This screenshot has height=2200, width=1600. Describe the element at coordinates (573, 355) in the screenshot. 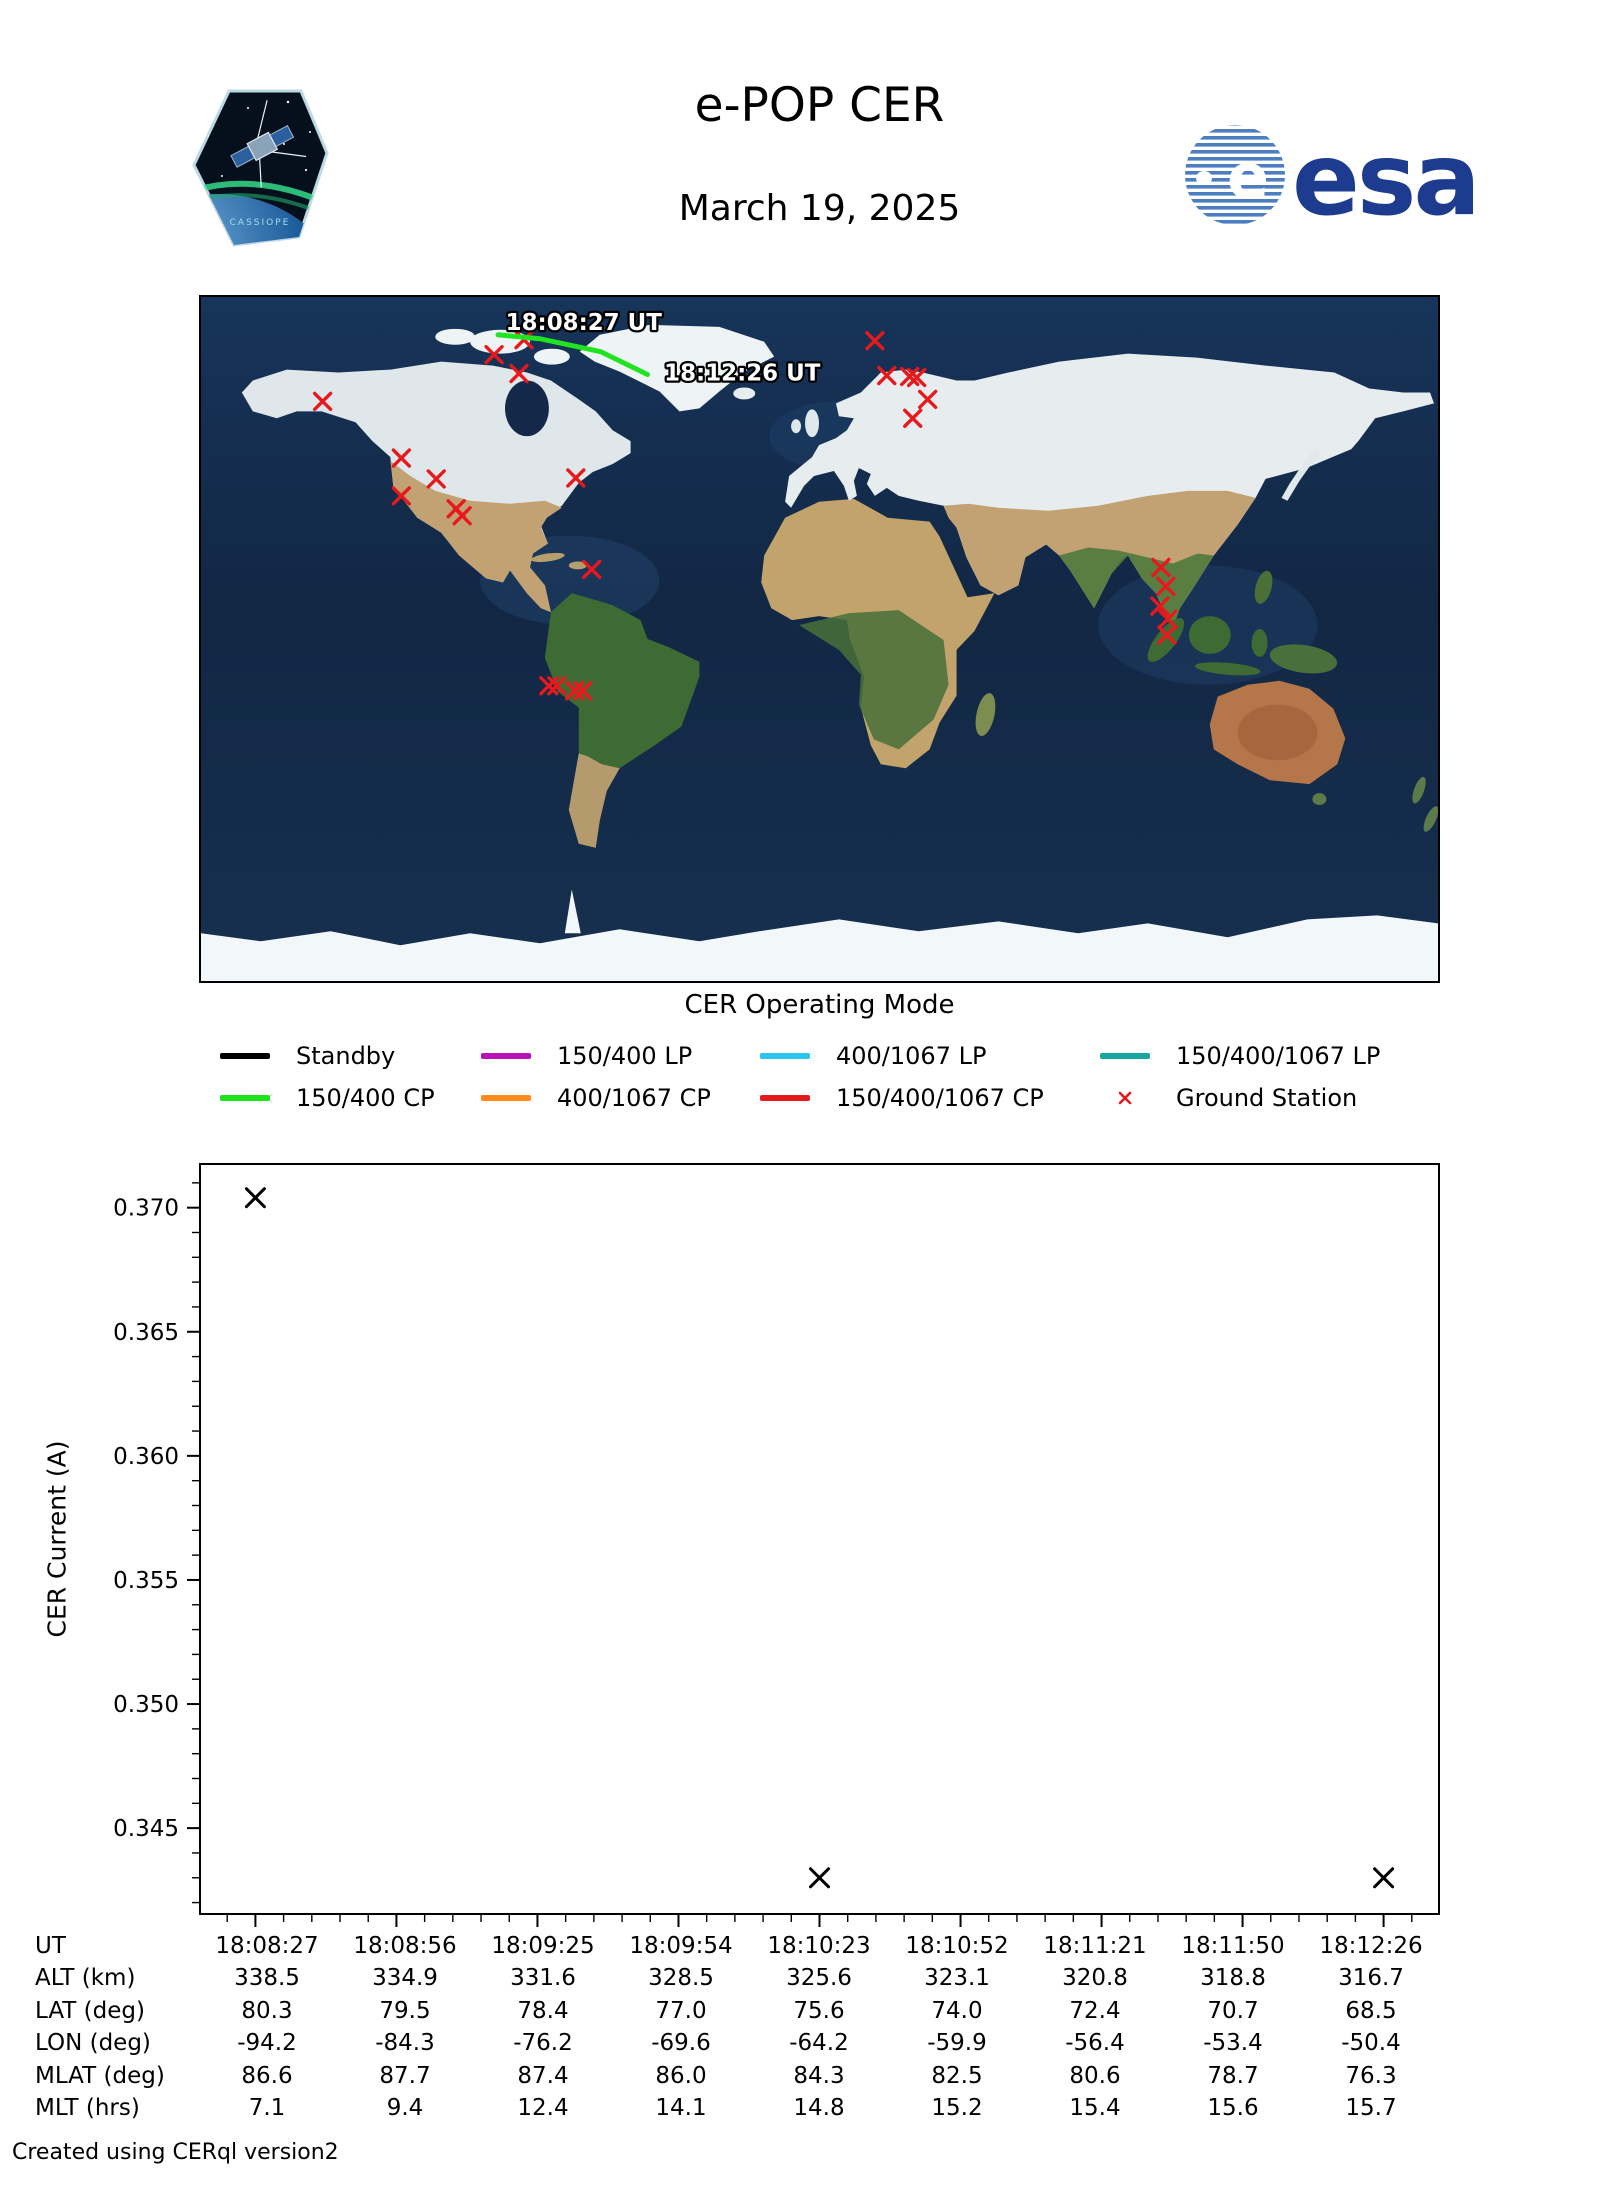

I see `satellite-track` at that location.